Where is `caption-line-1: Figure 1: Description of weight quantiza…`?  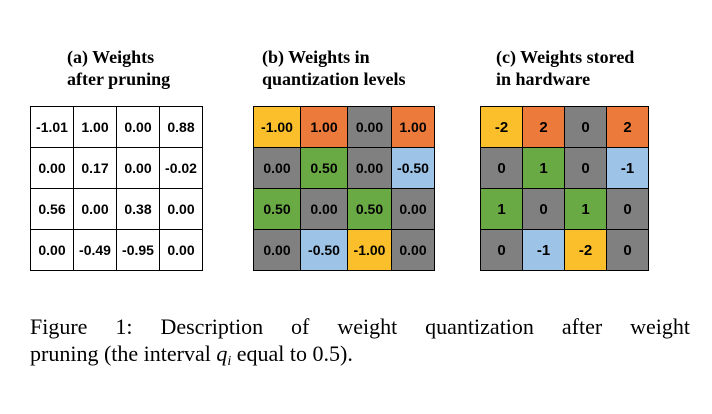 caption-line-1: Figure 1: Description of weight quantiza… is located at coordinates (360, 326).